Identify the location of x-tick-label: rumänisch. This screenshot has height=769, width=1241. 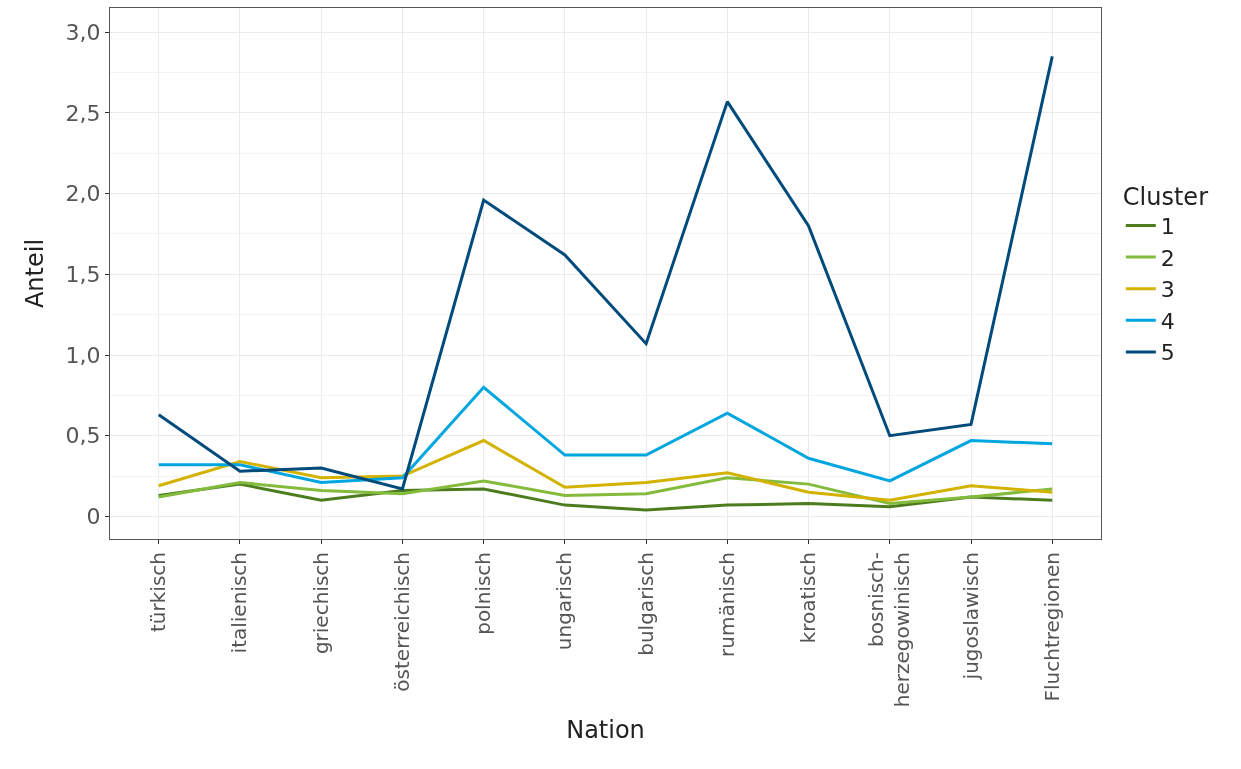
(726, 604).